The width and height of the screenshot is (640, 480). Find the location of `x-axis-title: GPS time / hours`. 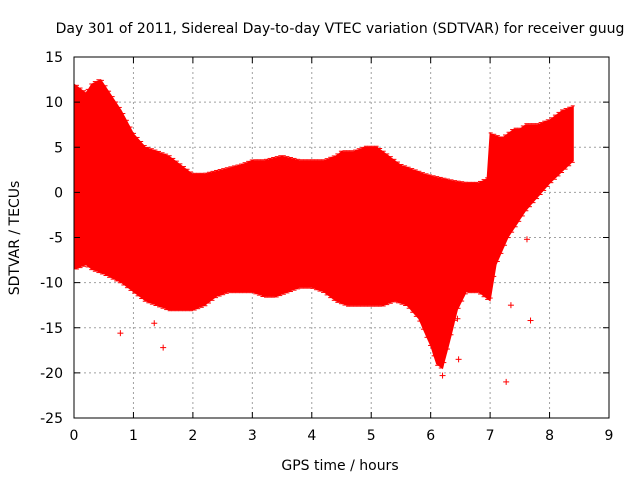

x-axis-title: GPS time / hours is located at coordinates (339, 466).